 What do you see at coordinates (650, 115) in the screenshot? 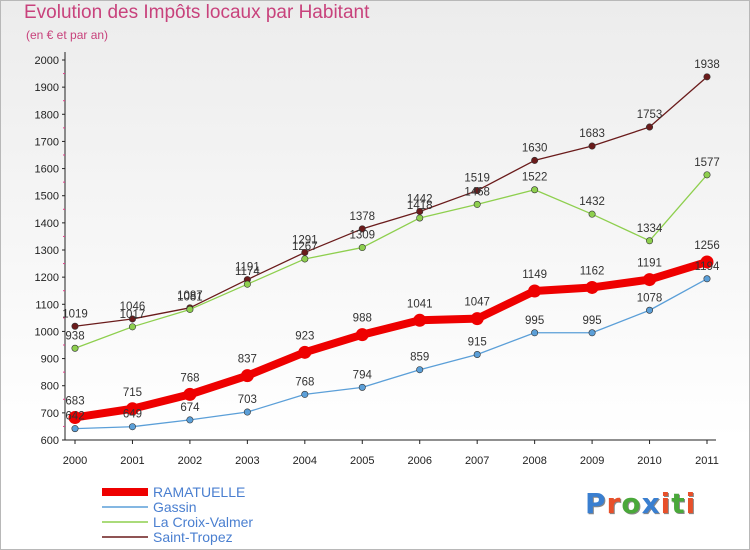
I see `data-label-saint-tropez: 1753` at bounding box center [650, 115].